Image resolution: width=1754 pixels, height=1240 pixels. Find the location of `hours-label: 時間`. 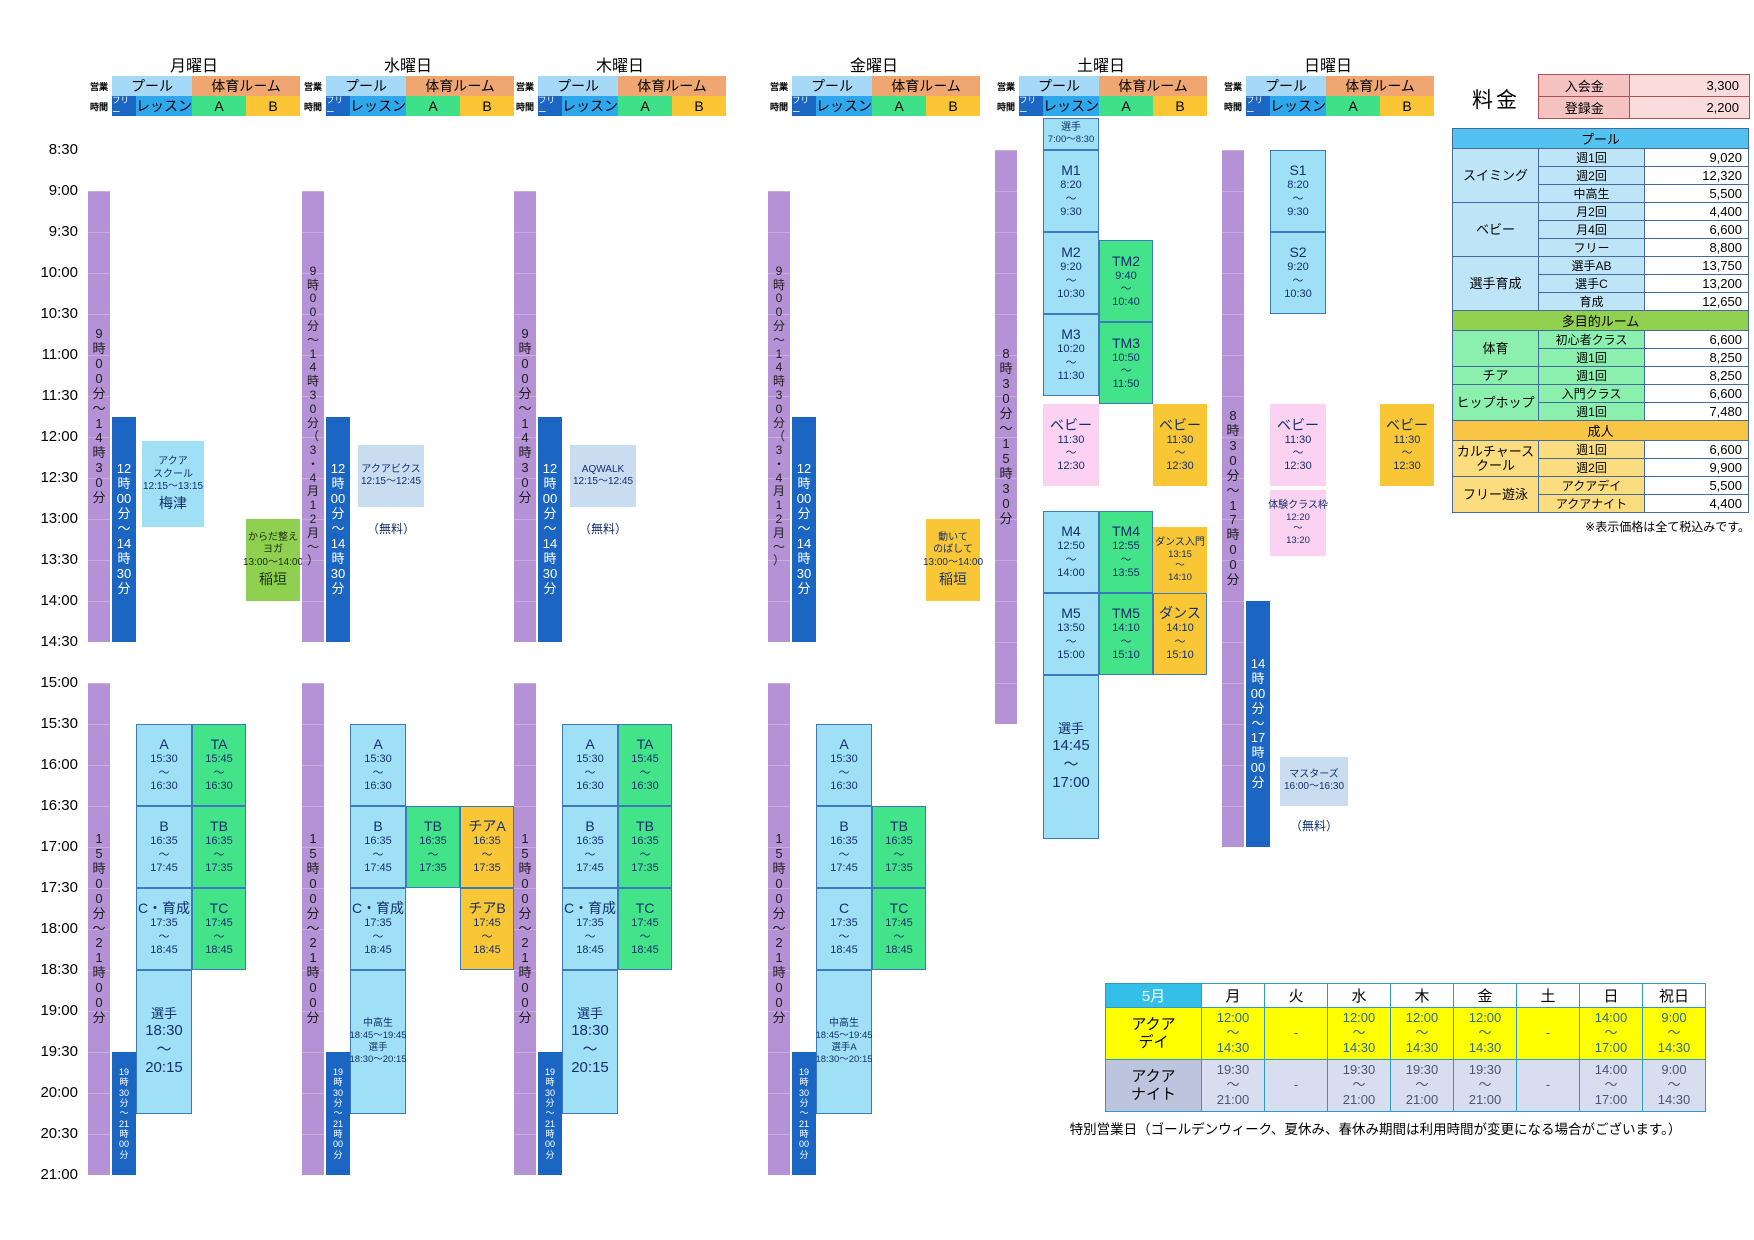

hours-label: 時間 is located at coordinates (1232, 106).